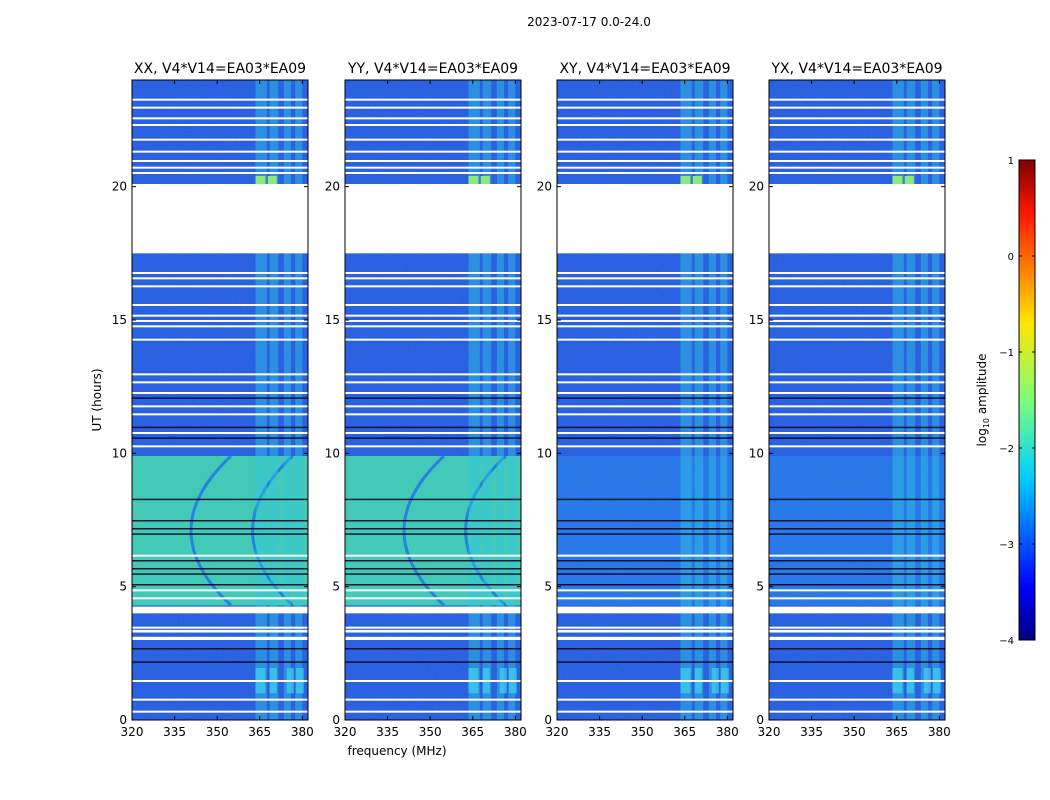 This screenshot has height=800, width=1050. Describe the element at coordinates (983, 400) in the screenshot. I see `colorbar-label: log10 amplitude` at that location.